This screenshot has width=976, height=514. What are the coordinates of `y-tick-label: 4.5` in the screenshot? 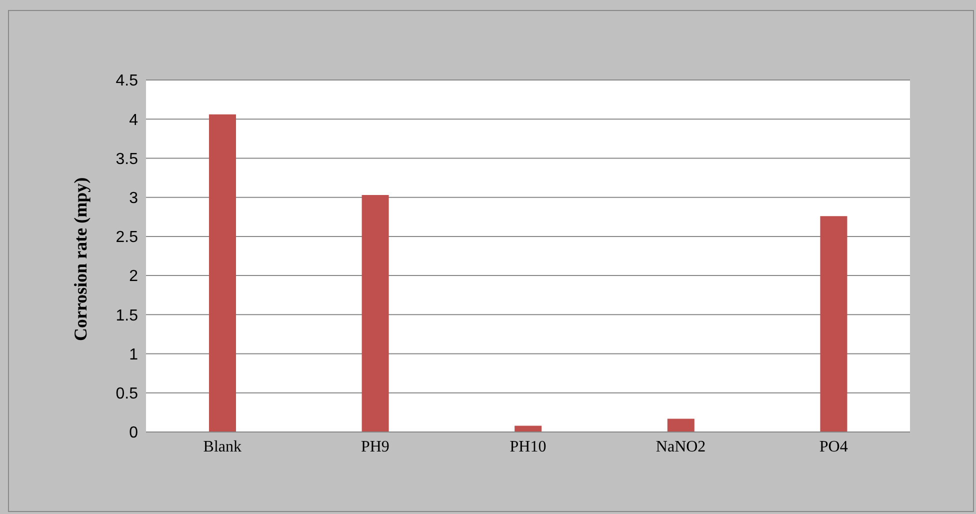 It's located at (127, 81).